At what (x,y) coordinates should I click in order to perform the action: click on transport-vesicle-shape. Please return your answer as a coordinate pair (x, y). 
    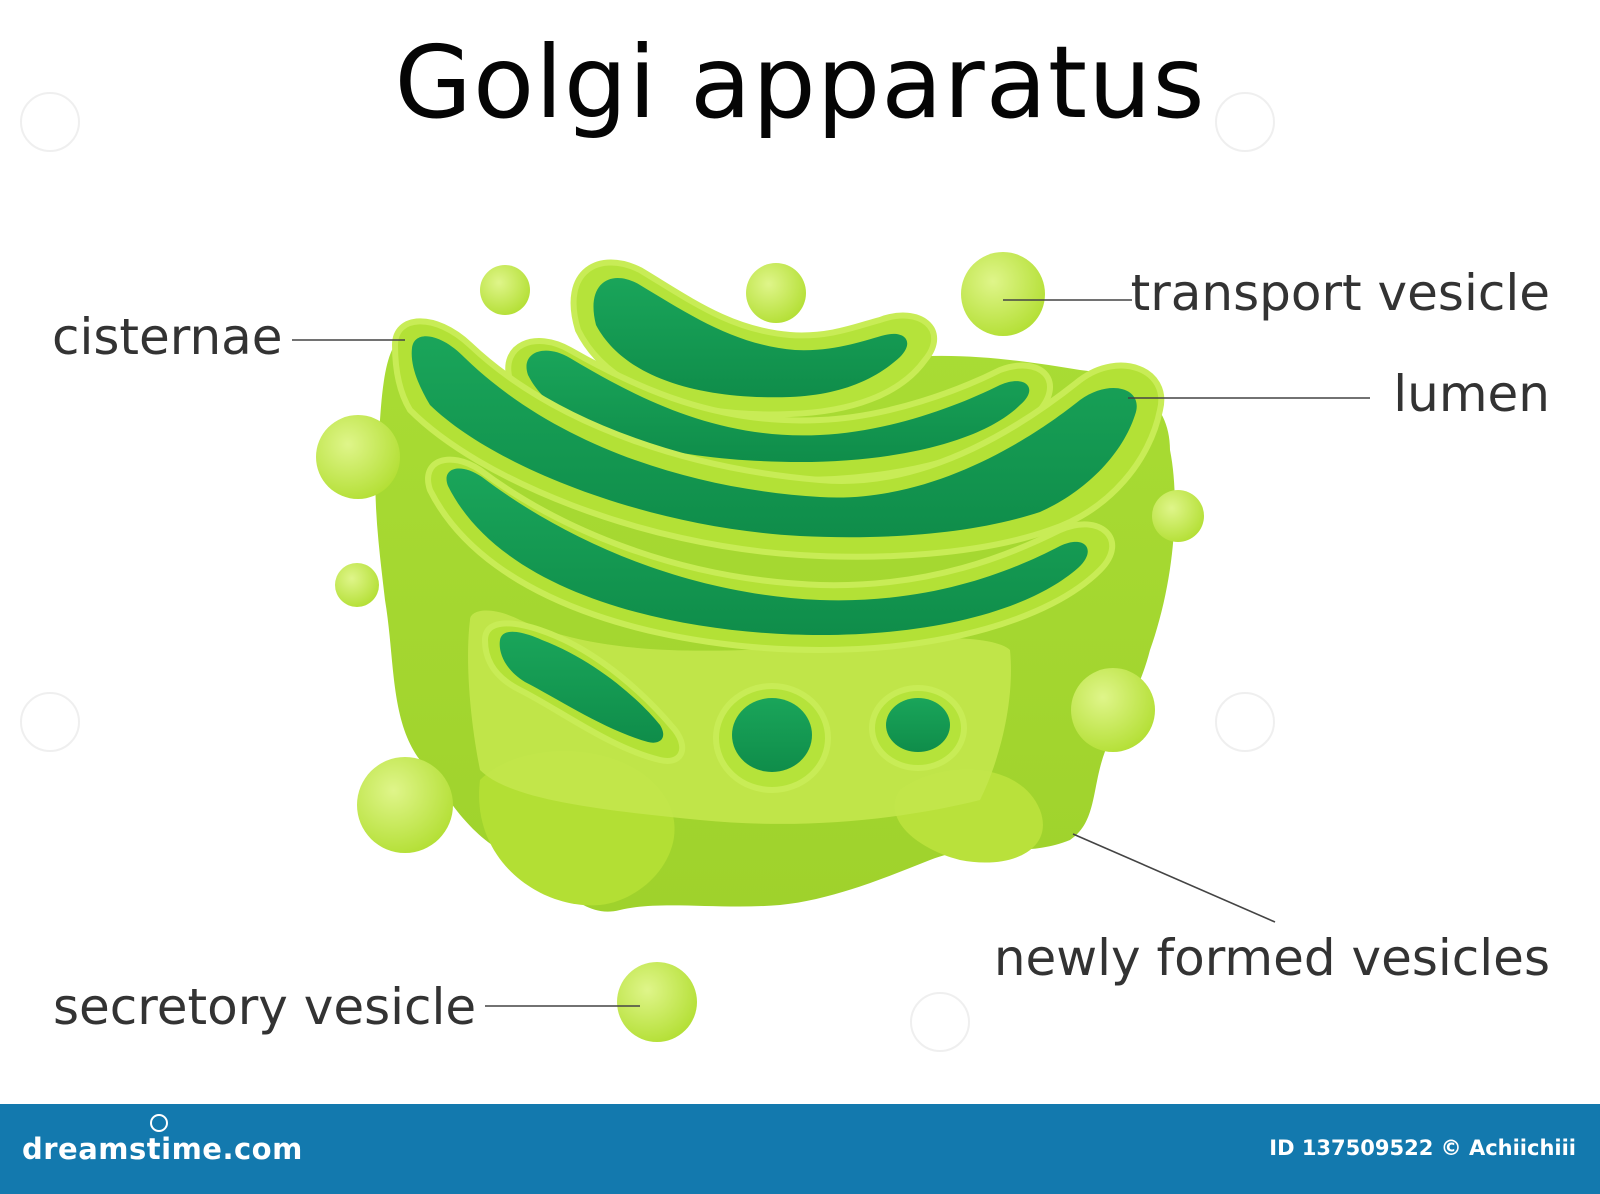
    Looking at the image, I should click on (1003, 294).